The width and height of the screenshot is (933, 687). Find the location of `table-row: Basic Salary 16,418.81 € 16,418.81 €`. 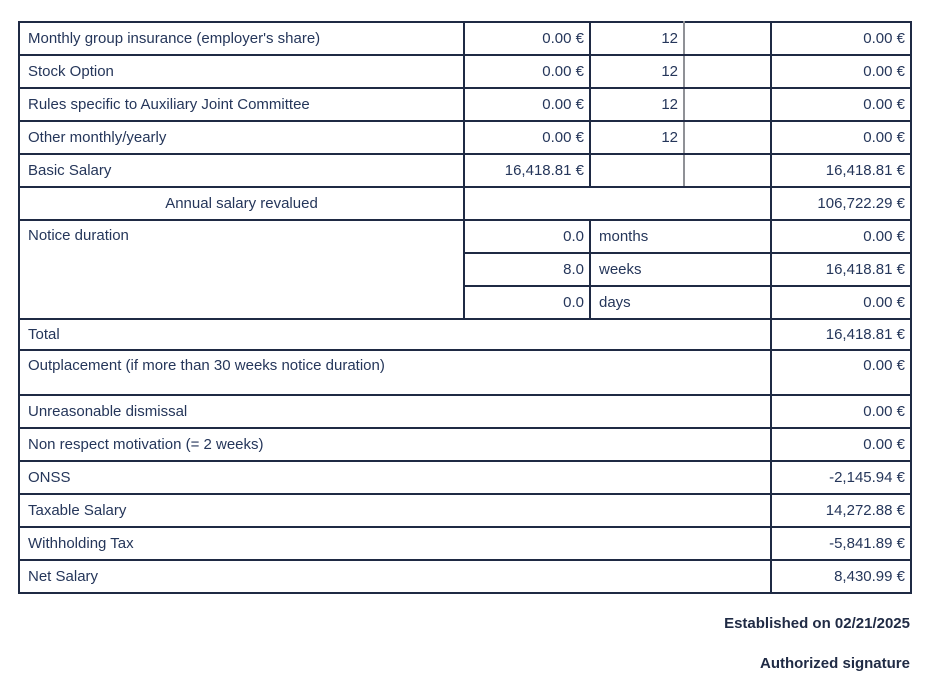

table-row: Basic Salary 16,418.81 € 16,418.81 € is located at coordinates (465, 170).